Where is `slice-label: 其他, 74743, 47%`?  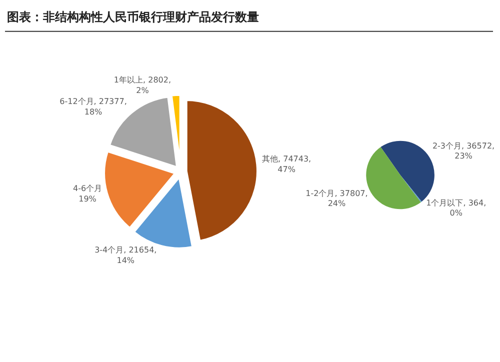 slice-label: 其他, 74743, 47% is located at coordinates (287, 164).